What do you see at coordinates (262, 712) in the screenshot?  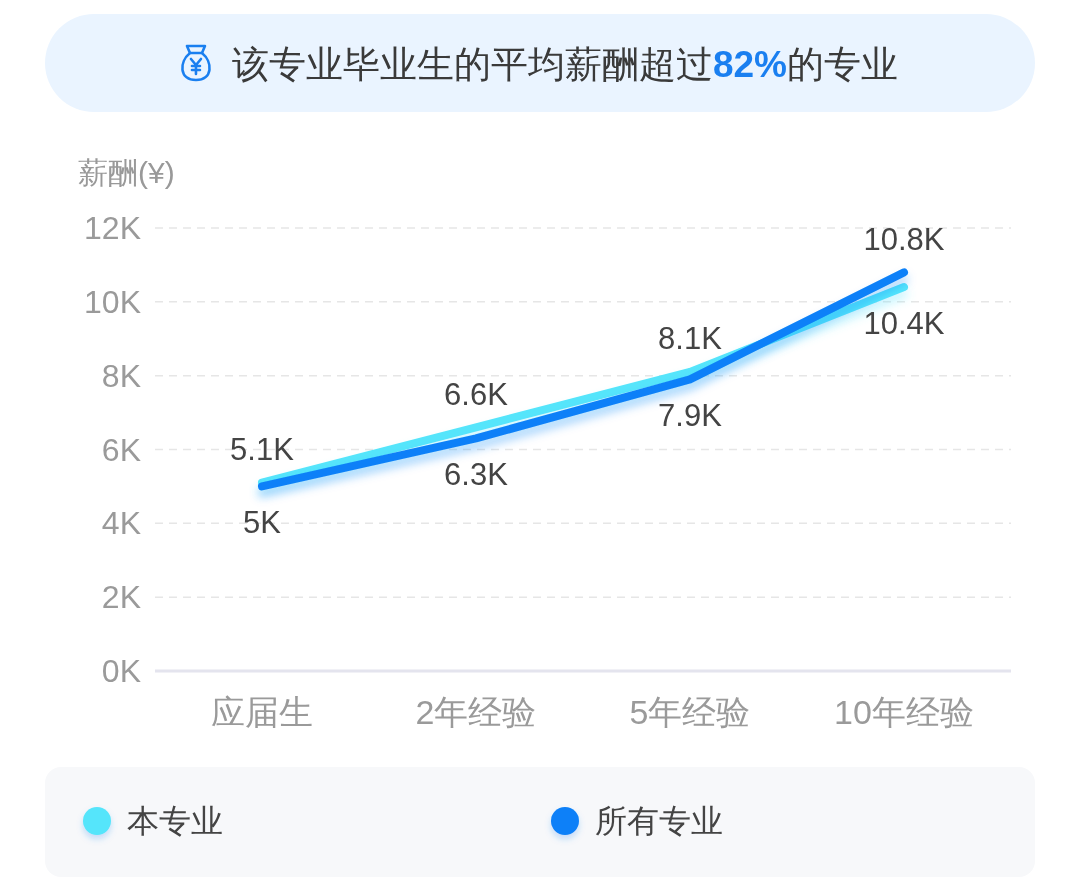 I see `x-tick-label: 应届生` at bounding box center [262, 712].